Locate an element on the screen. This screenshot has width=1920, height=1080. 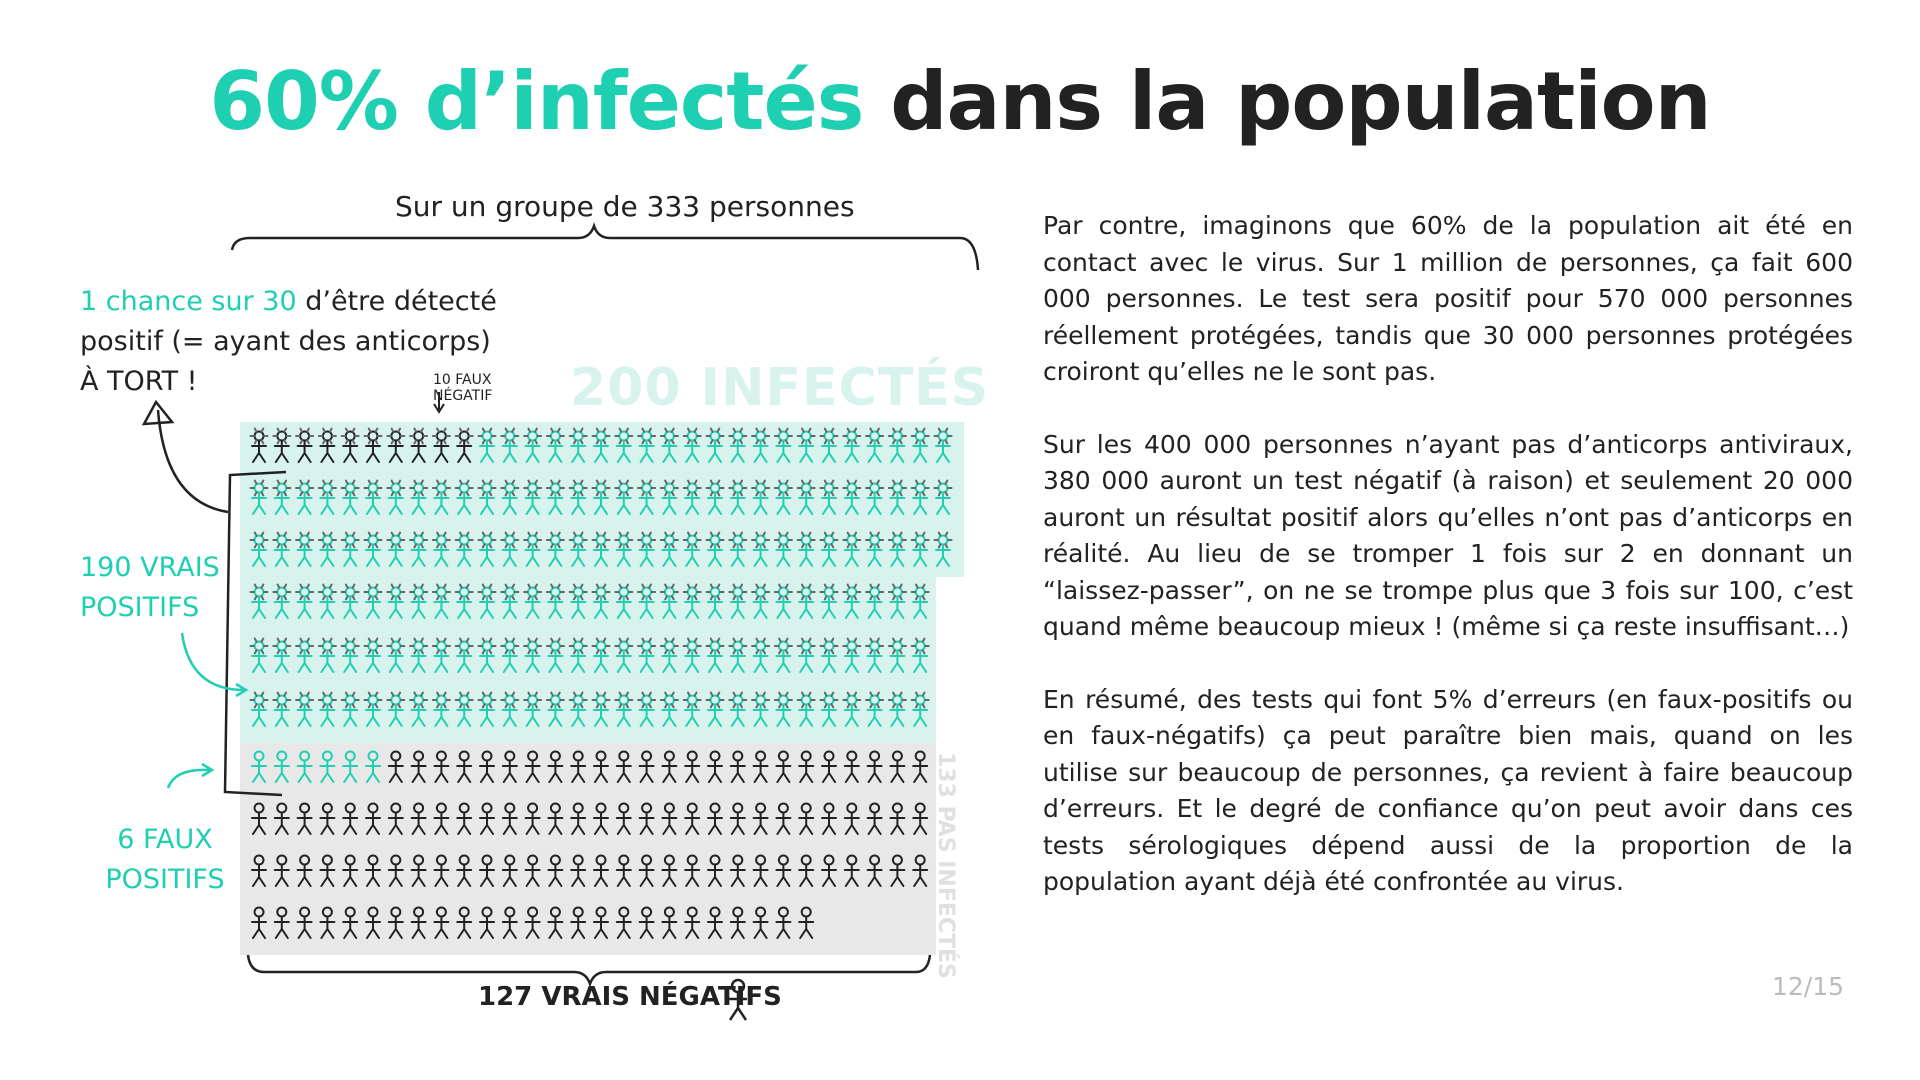
true-negative-label: 127 VRAIS NÉGATIFS is located at coordinates (630, 997).